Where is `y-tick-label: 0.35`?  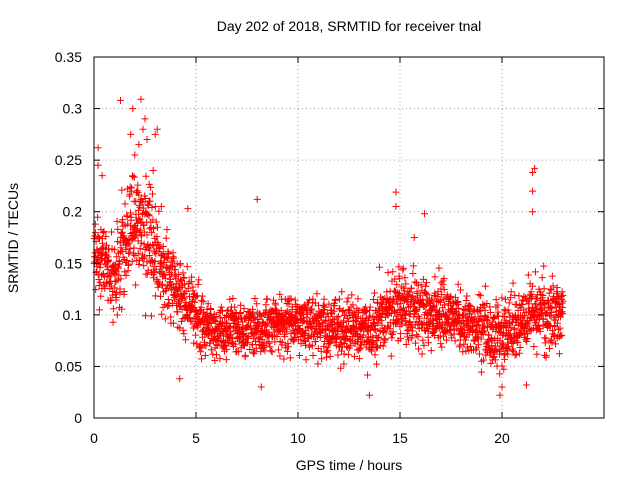
y-tick-label: 0.35 is located at coordinates (68, 57).